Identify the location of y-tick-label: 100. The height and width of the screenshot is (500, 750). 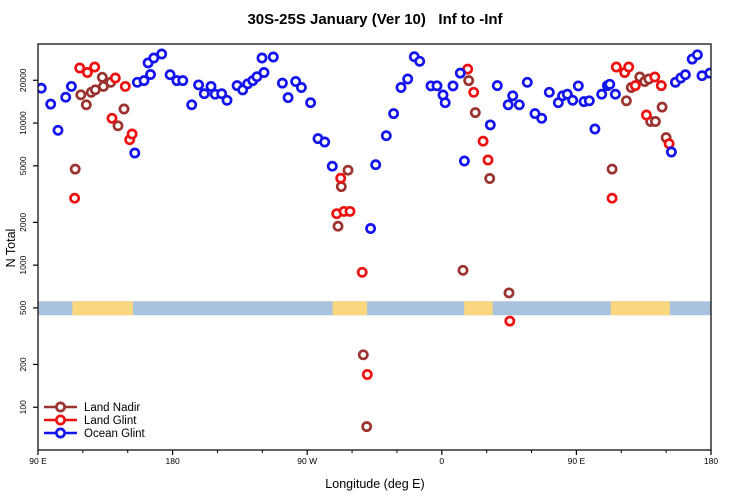
(23, 407).